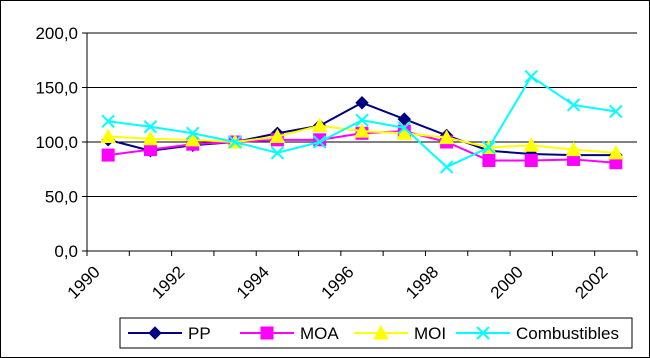 This screenshot has width=650, height=358. What do you see at coordinates (319, 333) in the screenshot?
I see `legend-label: MOA` at bounding box center [319, 333].